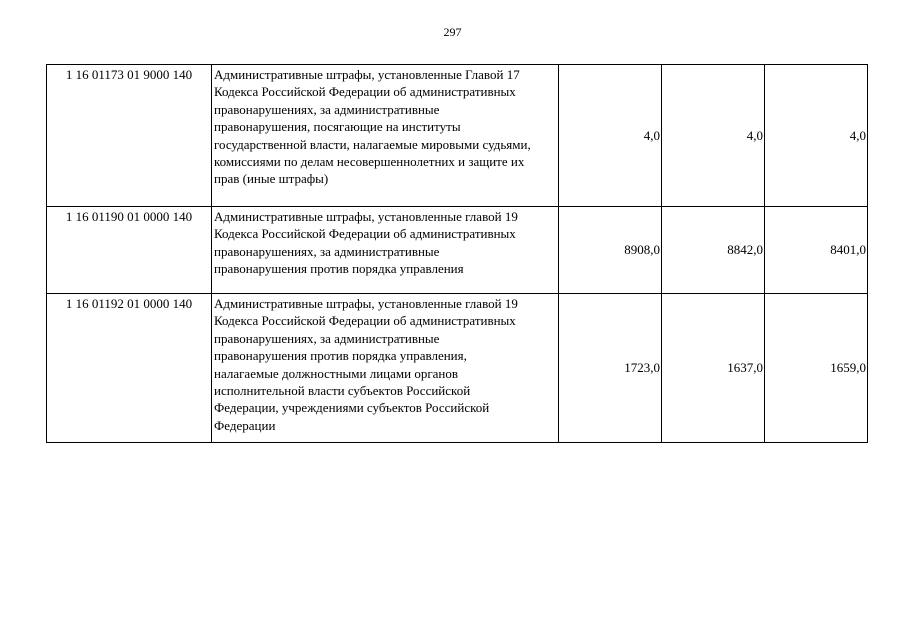 The height and width of the screenshot is (640, 905). What do you see at coordinates (452, 32) in the screenshot?
I see `page-number: 297` at bounding box center [452, 32].